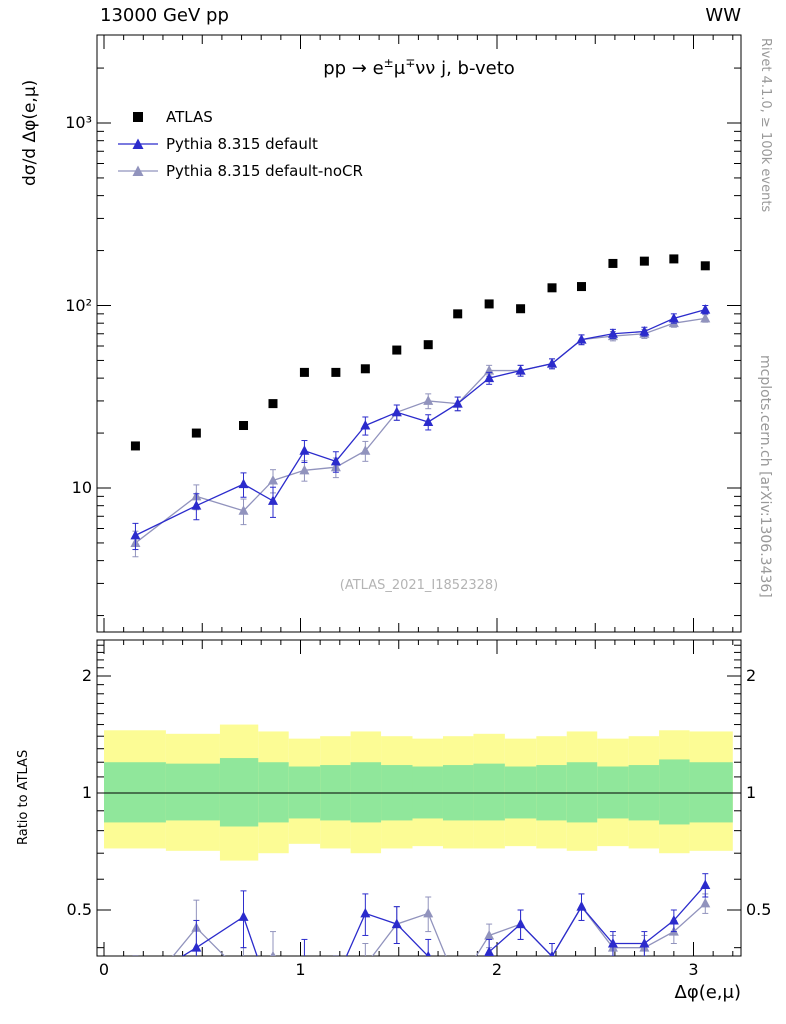 This screenshot has height=1024, width=786. What do you see at coordinates (388, 63) in the screenshot?
I see `title-sup-plusminus: ±` at bounding box center [388, 63].